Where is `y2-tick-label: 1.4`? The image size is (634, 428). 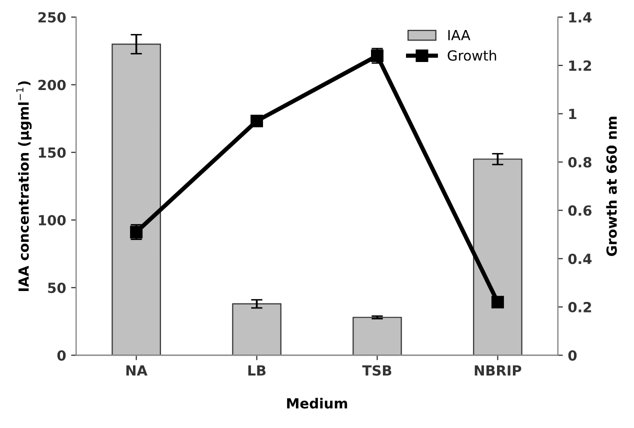
y2-tick-label: 1.4 is located at coordinates (580, 17).